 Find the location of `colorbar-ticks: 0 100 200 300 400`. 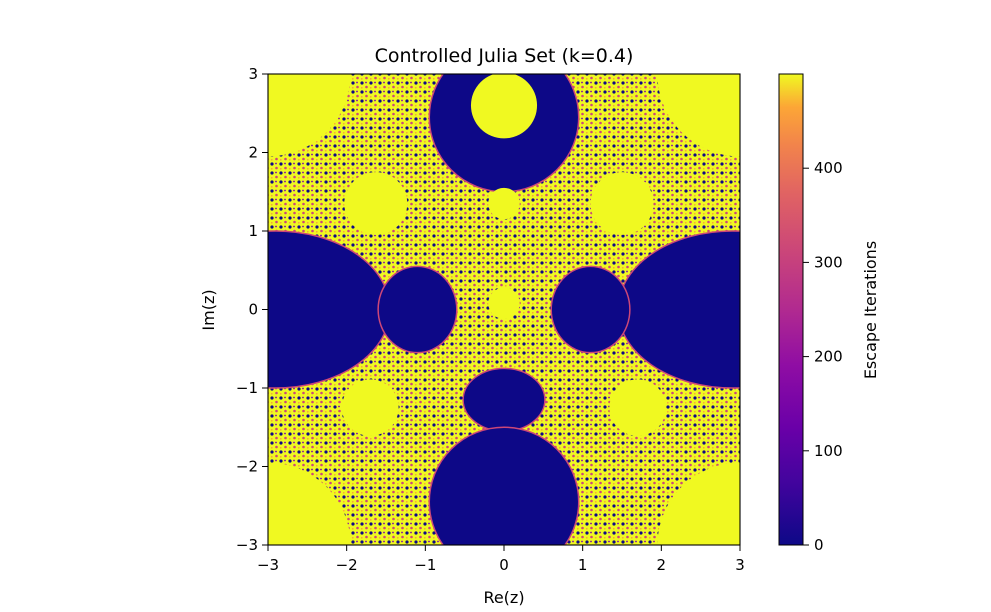

colorbar-ticks: 0 100 200 300 400 is located at coordinates (823, 356).